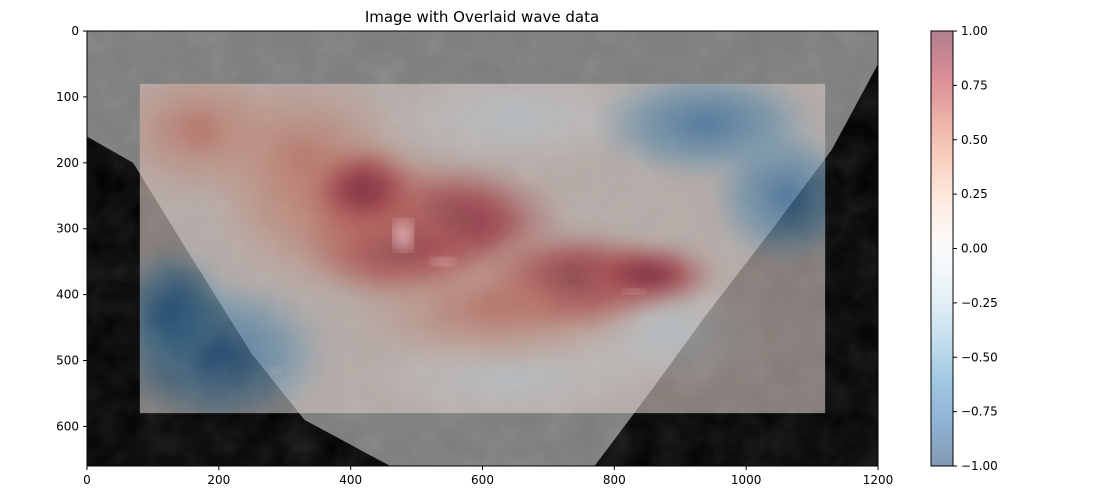 Image resolution: width=1100 pixels, height=500 pixels. I want to click on x-tick-label: 0, so click(87, 480).